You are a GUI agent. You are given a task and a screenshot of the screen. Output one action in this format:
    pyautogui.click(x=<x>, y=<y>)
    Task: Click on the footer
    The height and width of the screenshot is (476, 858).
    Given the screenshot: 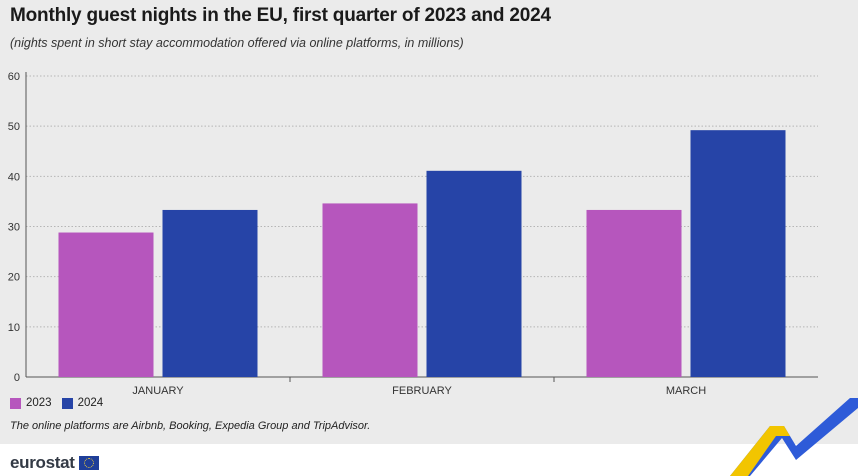 What is the action you would take?
    pyautogui.click(x=429, y=460)
    